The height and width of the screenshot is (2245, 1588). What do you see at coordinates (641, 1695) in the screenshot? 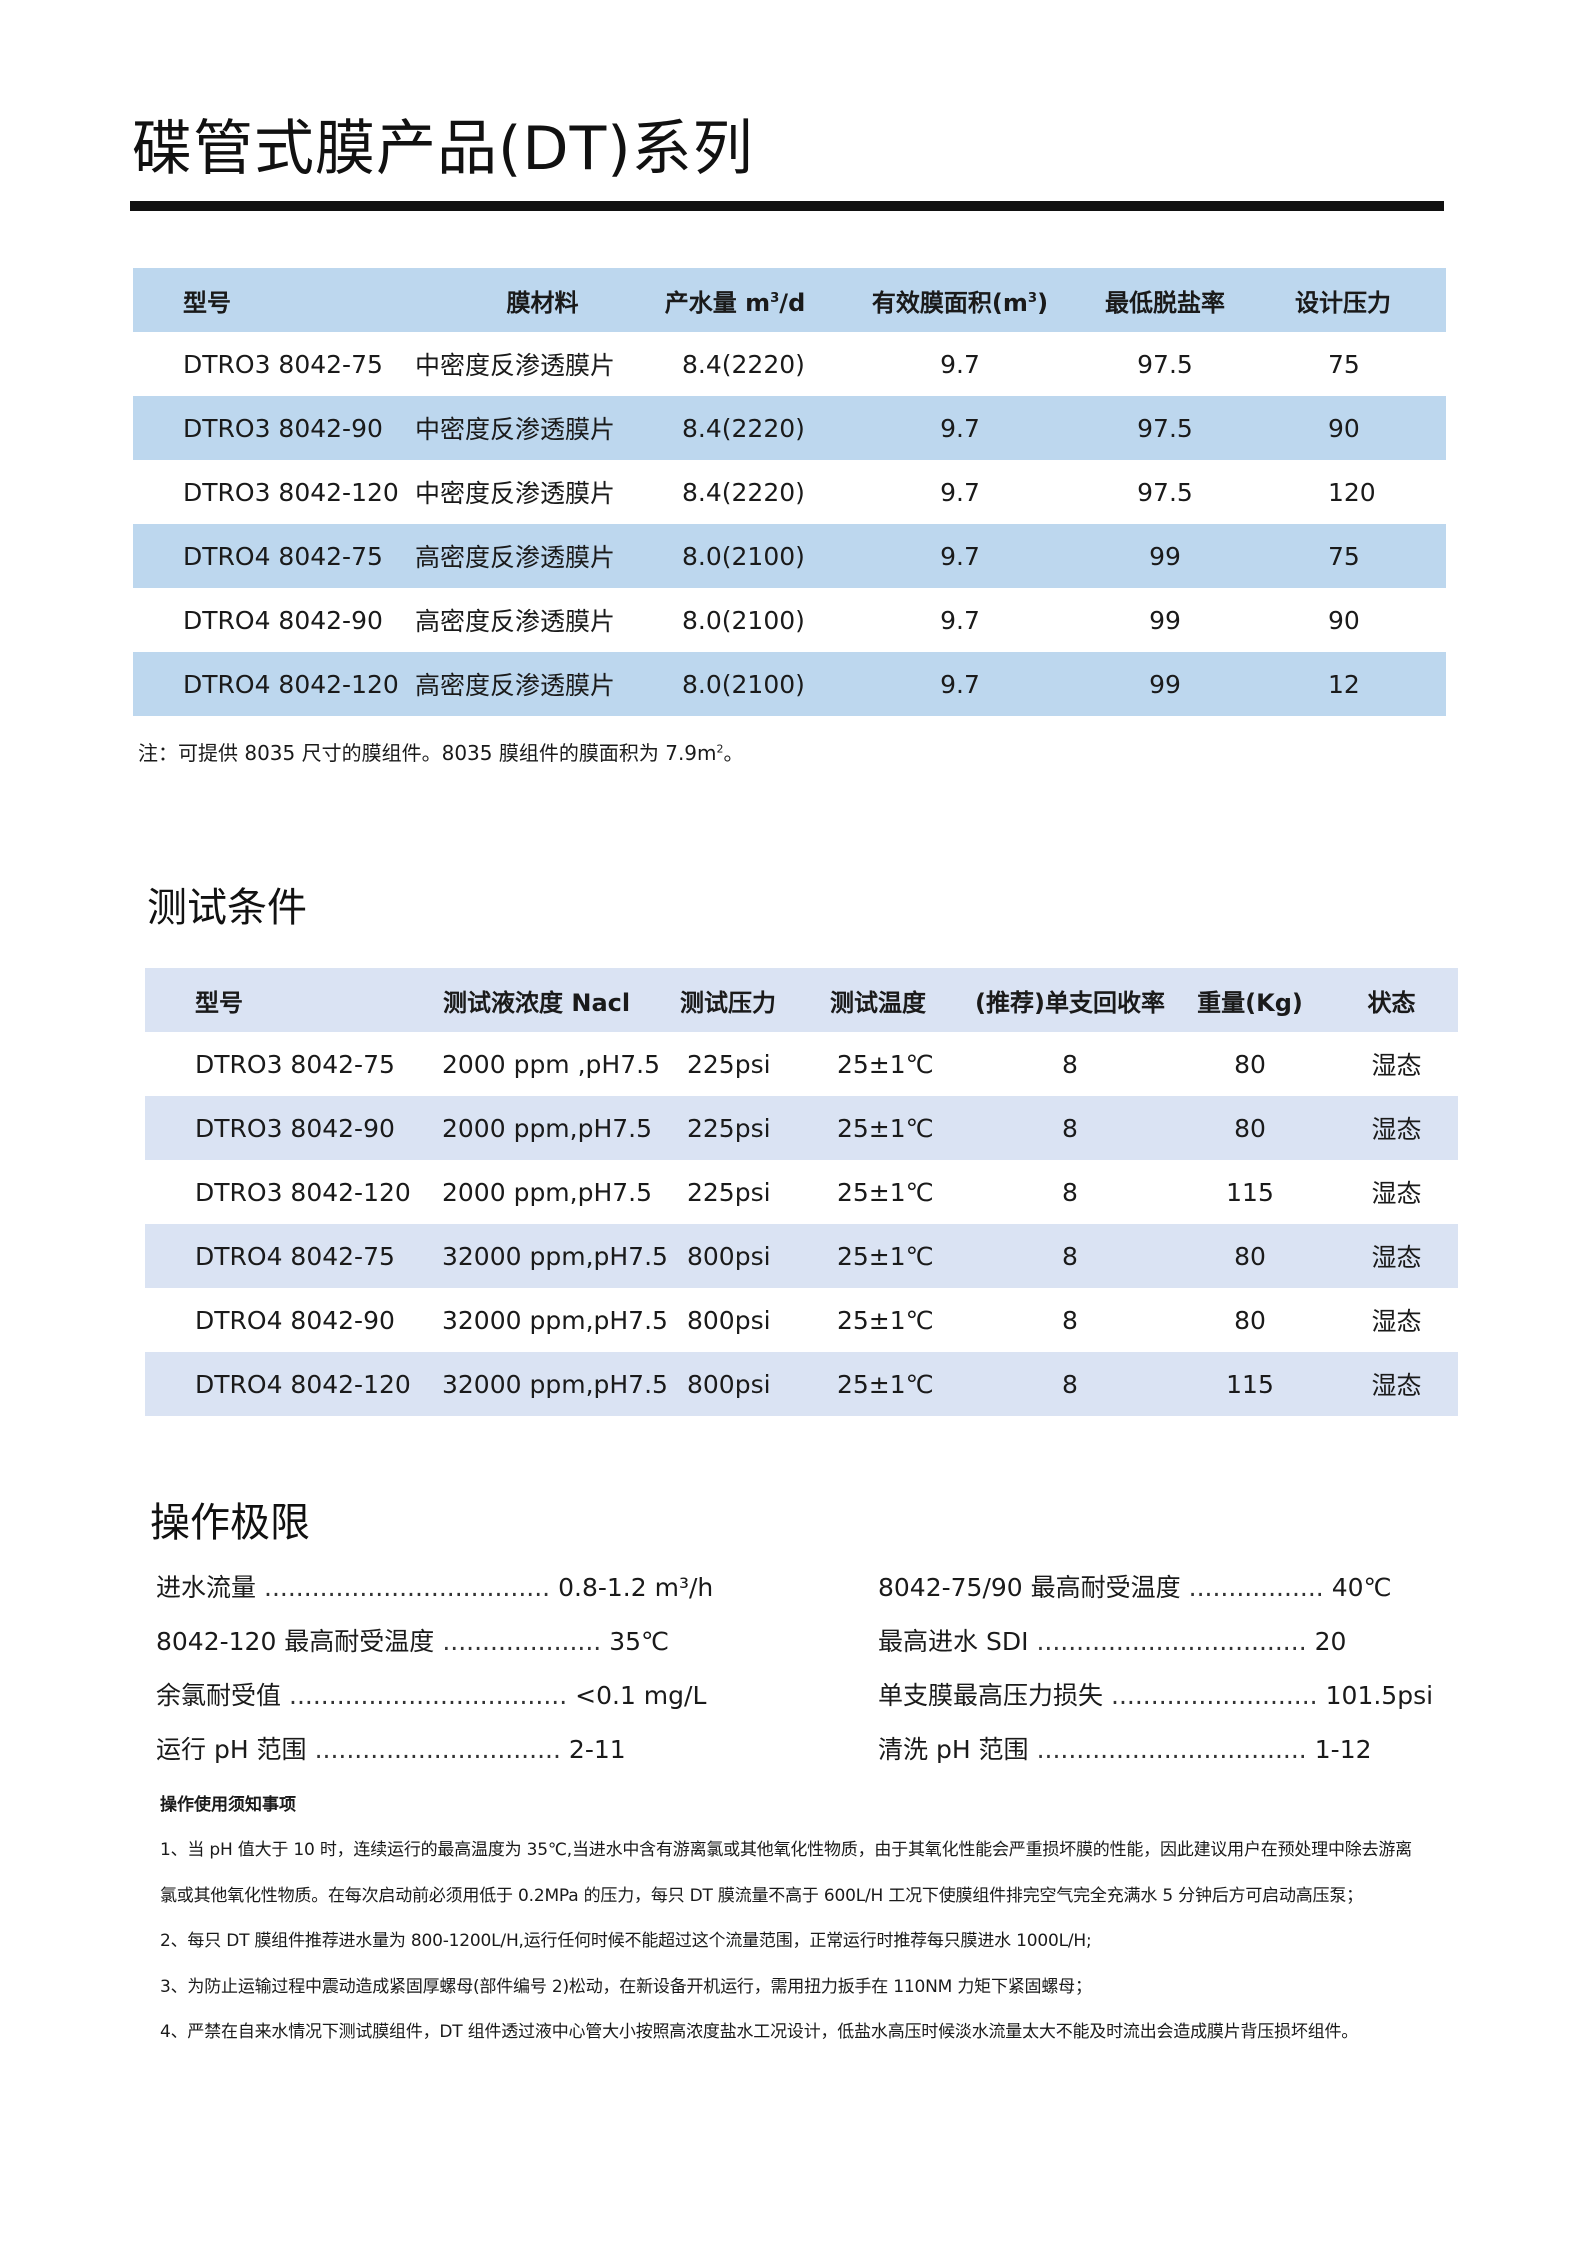
I see `limit-value: <0.1 mg/L` at bounding box center [641, 1695].